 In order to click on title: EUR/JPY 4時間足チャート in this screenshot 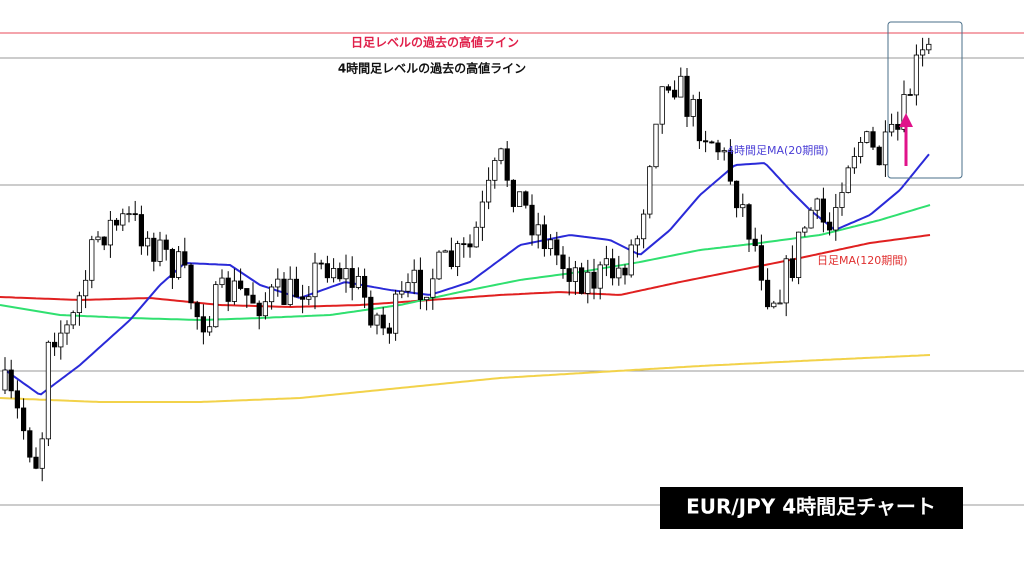, I will do `click(811, 507)`.